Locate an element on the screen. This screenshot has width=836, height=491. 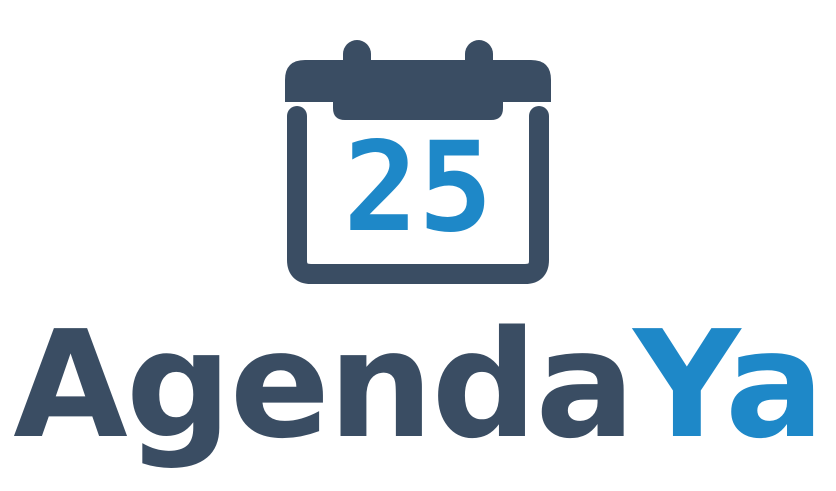
calendar-body is located at coordinates (418, 195).